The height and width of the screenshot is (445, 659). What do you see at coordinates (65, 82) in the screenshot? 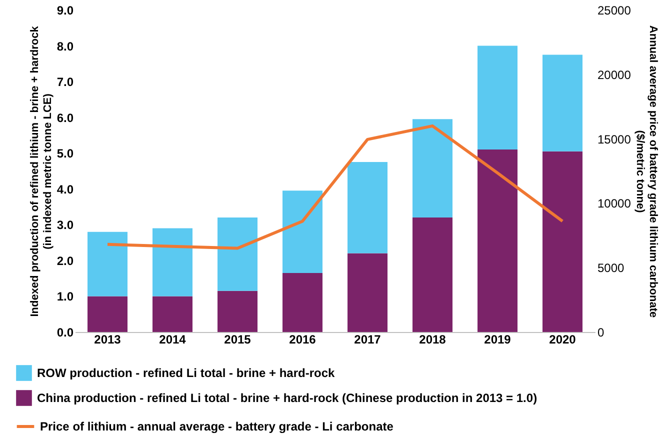
I see `y-tick-label: 7.0` at bounding box center [65, 82].